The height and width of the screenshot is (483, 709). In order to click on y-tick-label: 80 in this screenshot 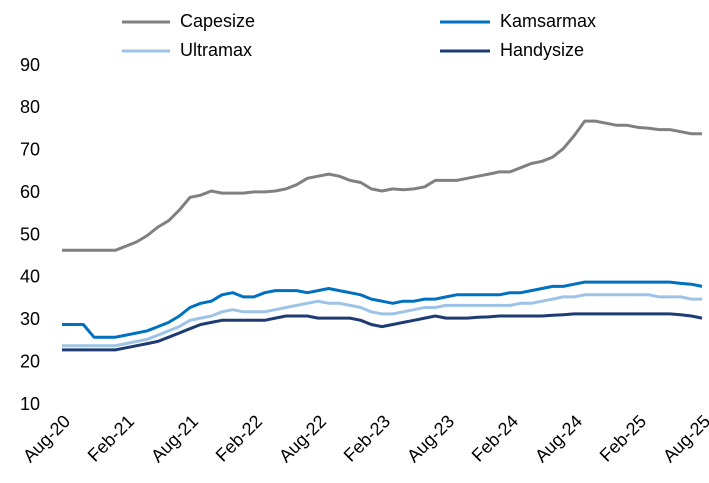, I will do `click(30, 107)`.